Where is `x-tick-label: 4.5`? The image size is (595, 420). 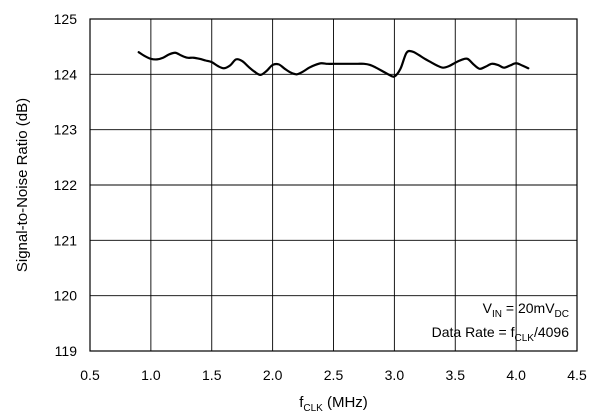 x-tick-label: 4.5 is located at coordinates (577, 375).